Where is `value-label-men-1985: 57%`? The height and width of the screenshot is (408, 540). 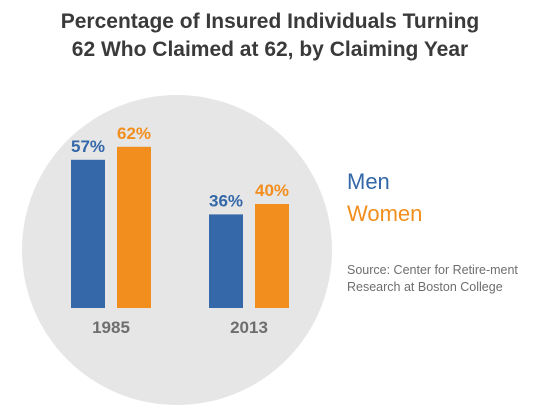
value-label-men-1985: 57% is located at coordinates (88, 146).